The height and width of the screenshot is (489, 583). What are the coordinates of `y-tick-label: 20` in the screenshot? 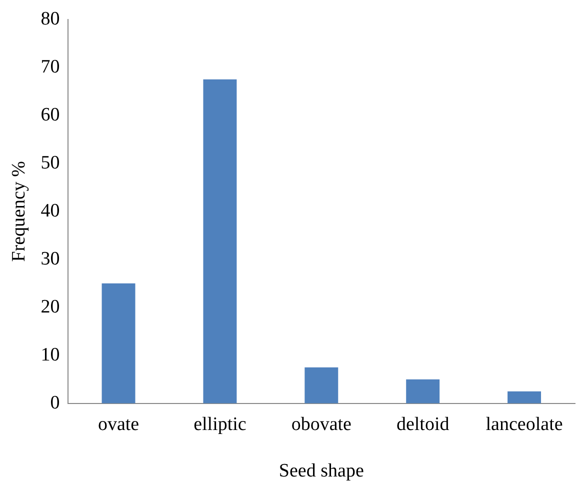 It's located at (50, 307).